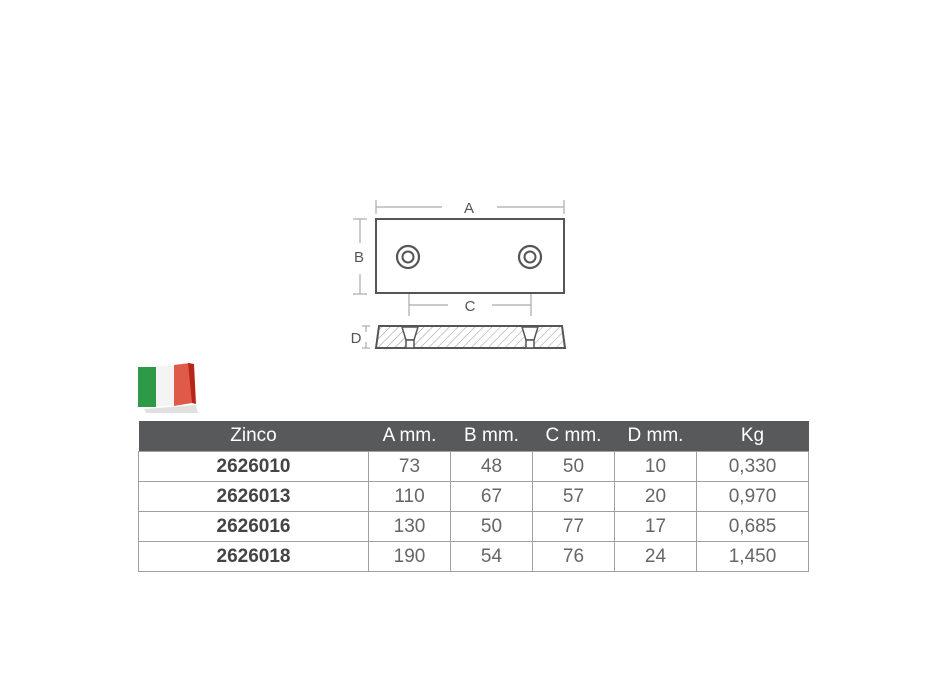 This screenshot has width=950, height=700. I want to click on value-cell: 57, so click(573, 496).